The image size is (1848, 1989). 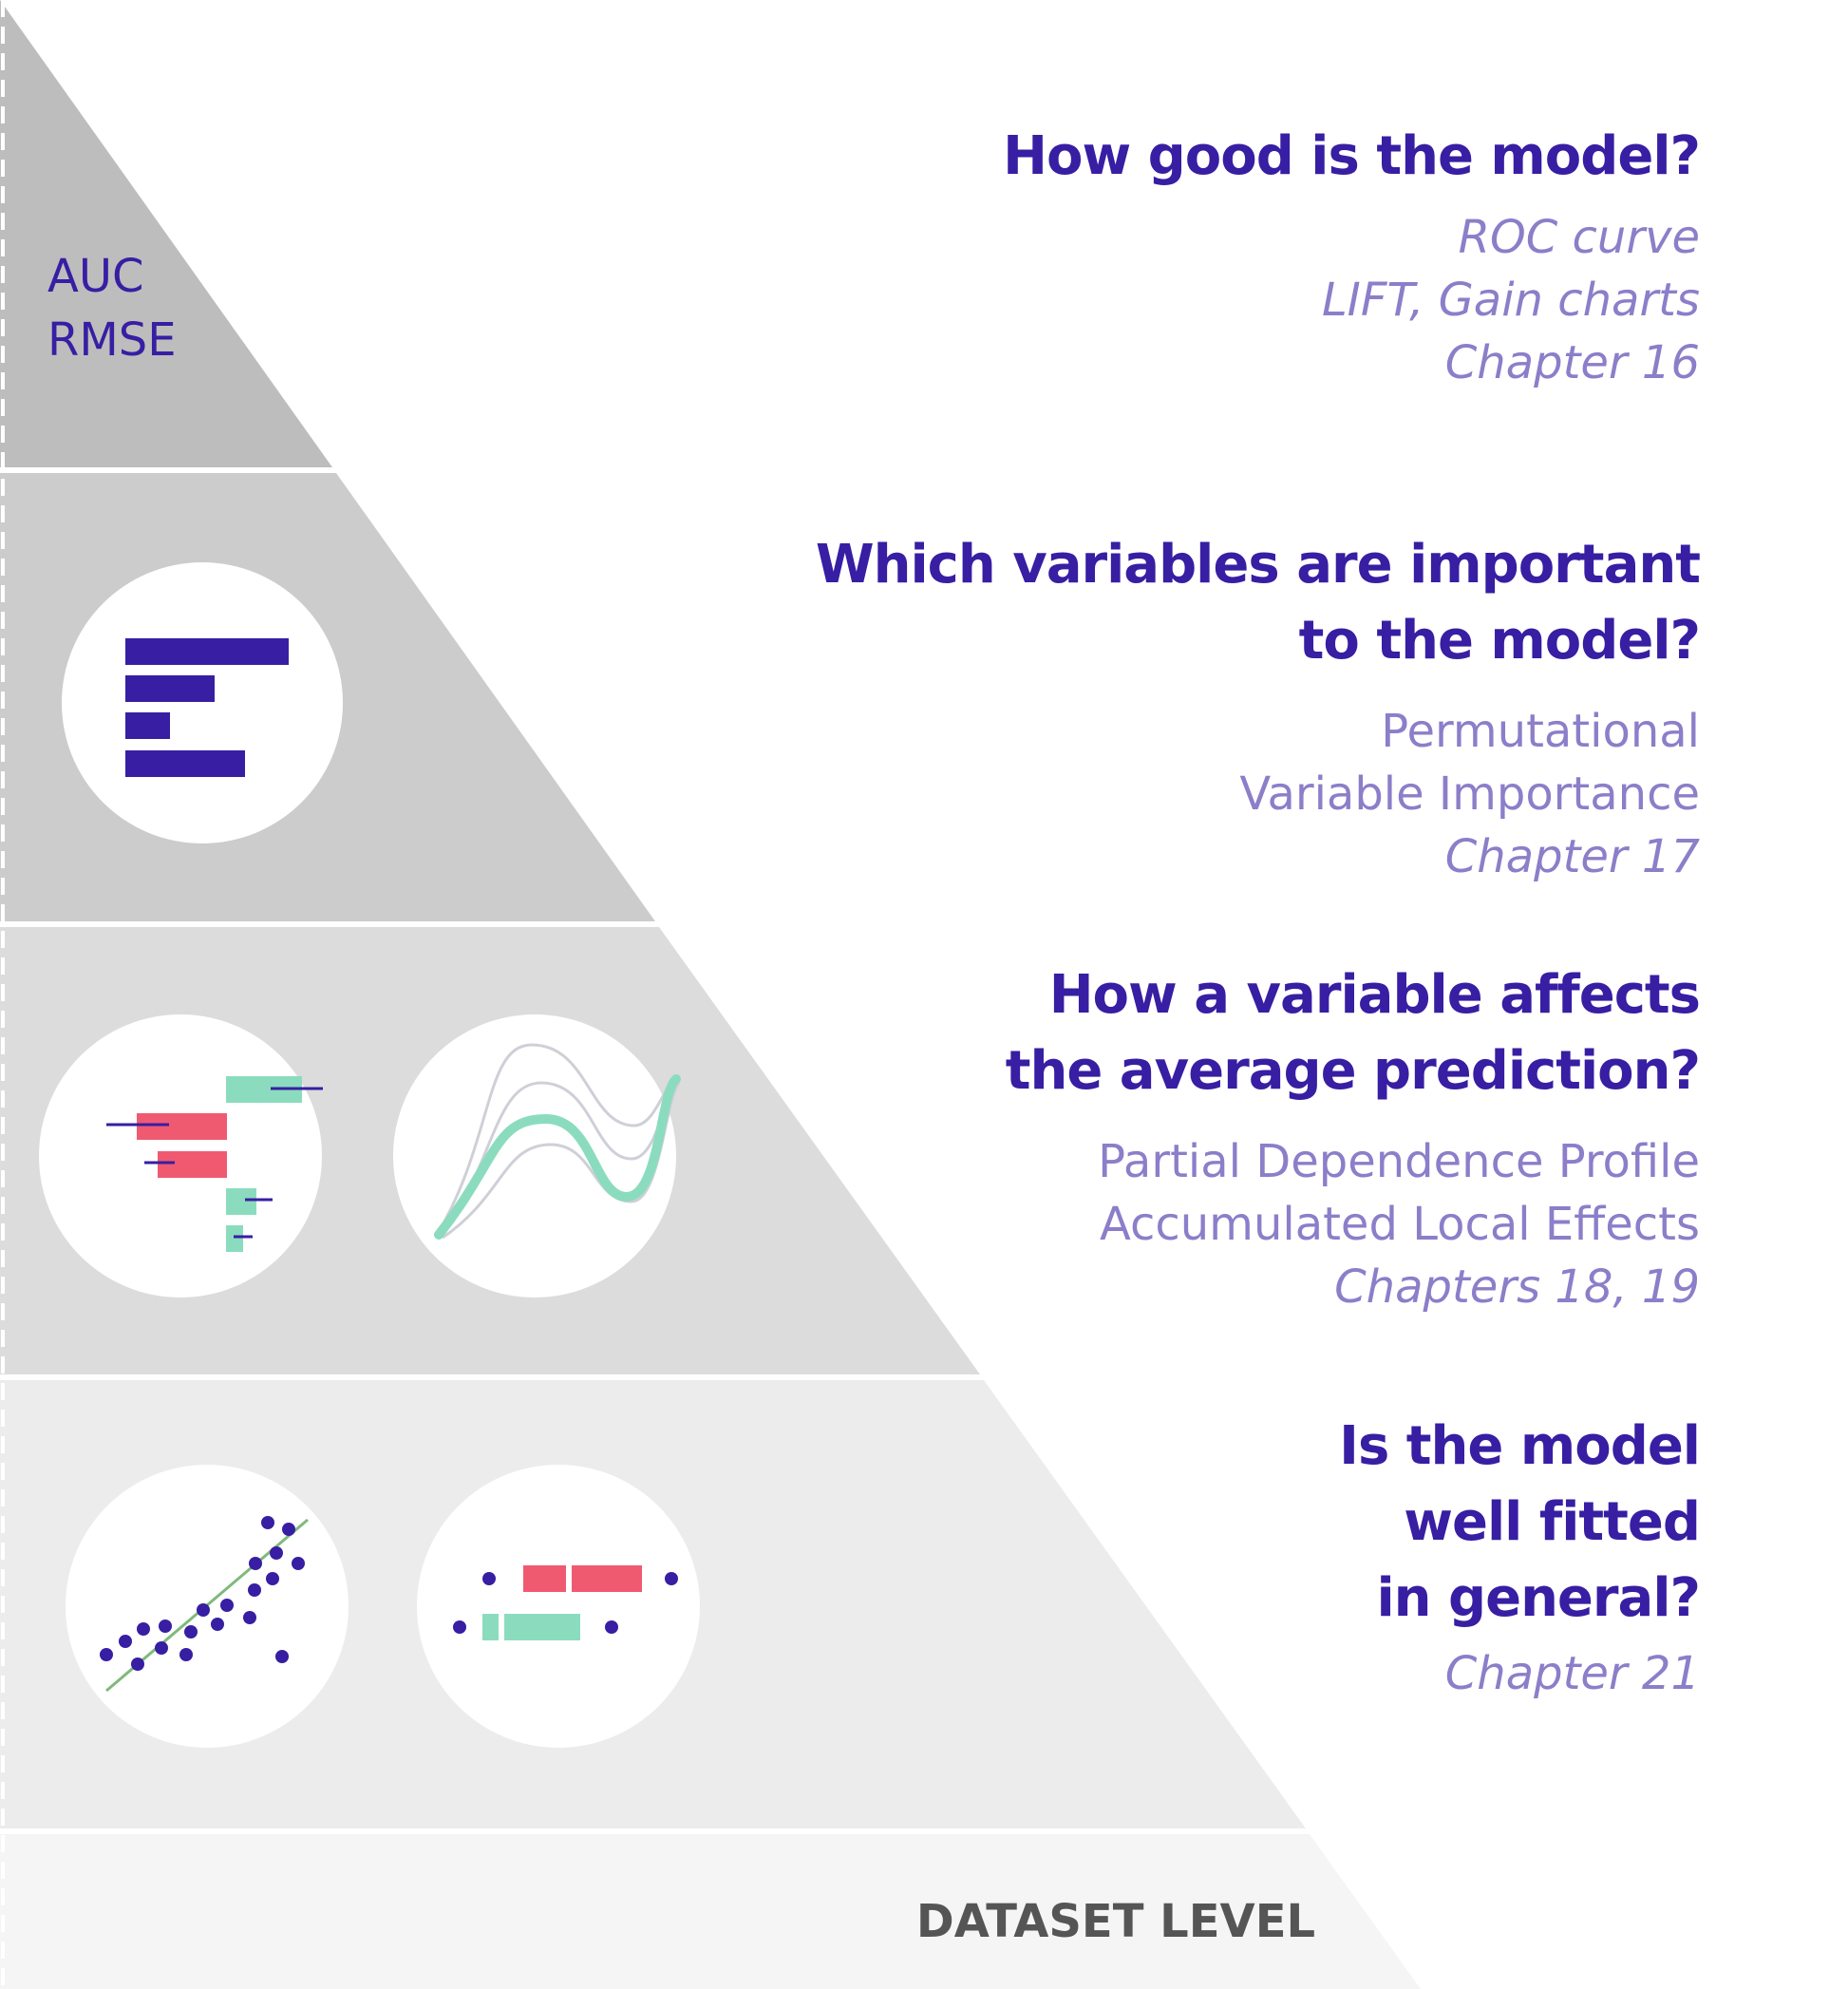 What do you see at coordinates (181, 1156) in the screenshot?
I see `breakdown-icon` at bounding box center [181, 1156].